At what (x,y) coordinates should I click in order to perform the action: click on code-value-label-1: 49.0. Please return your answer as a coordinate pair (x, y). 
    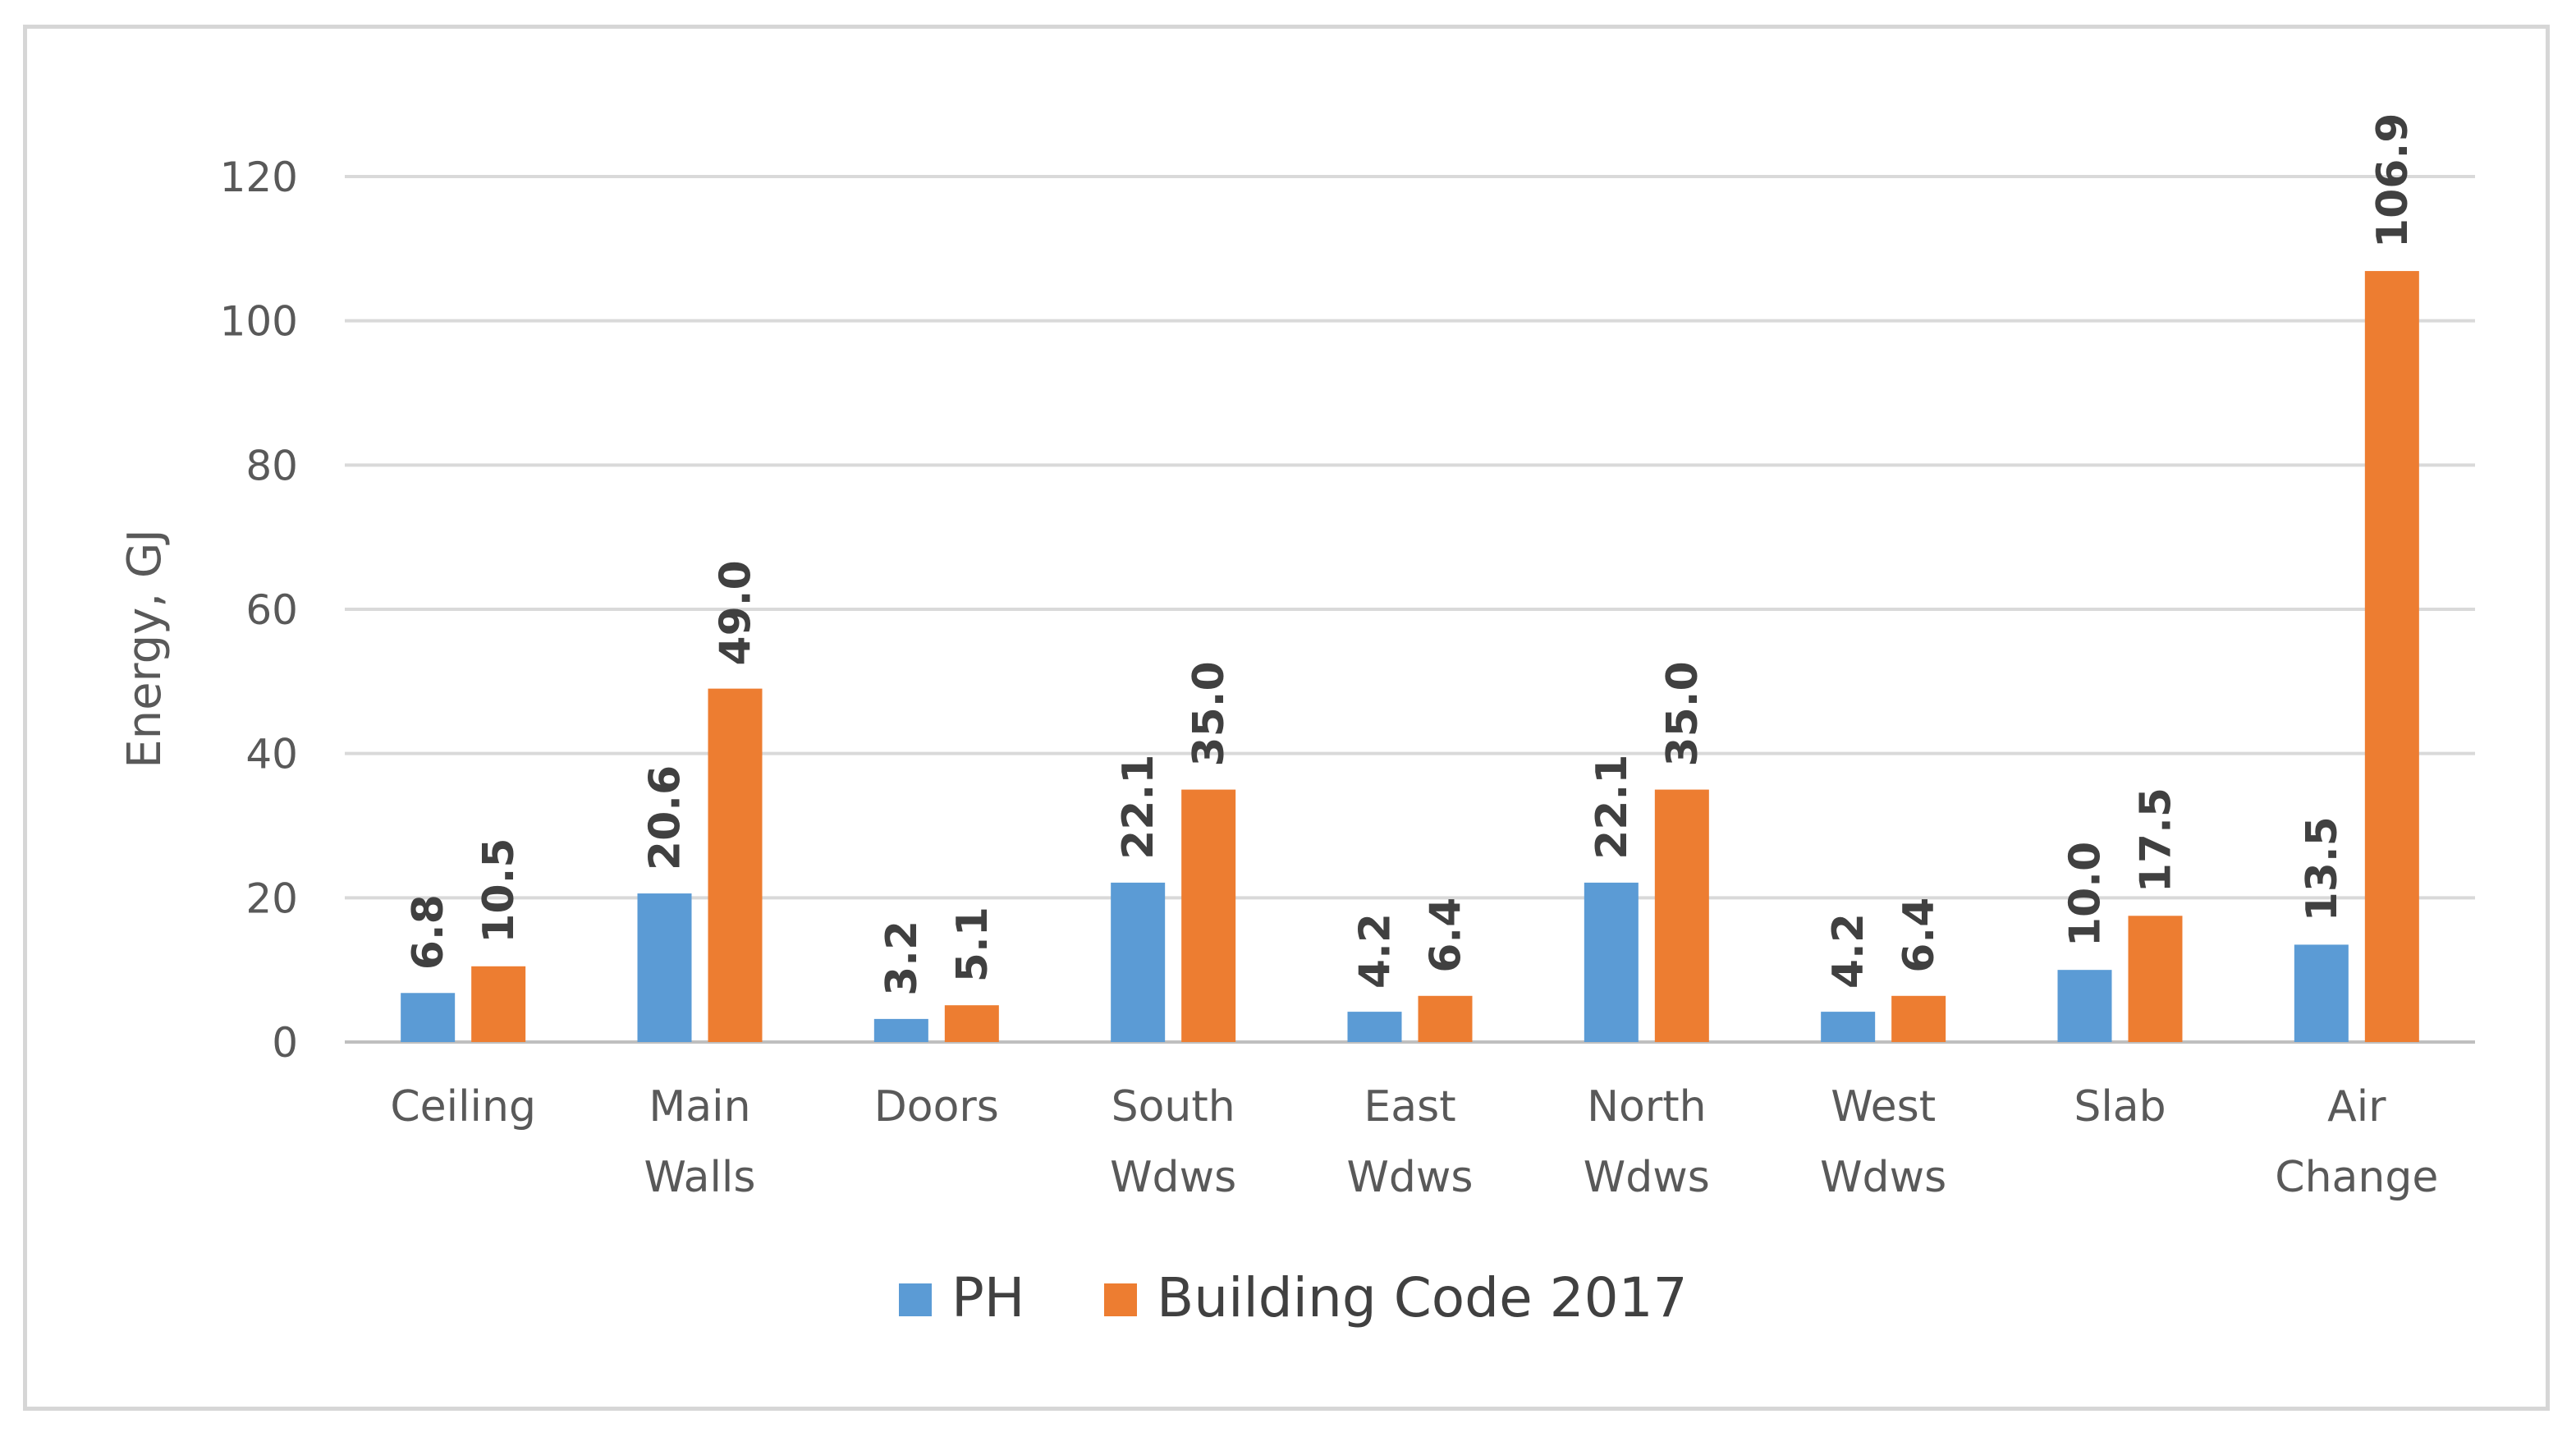
    Looking at the image, I should click on (736, 613).